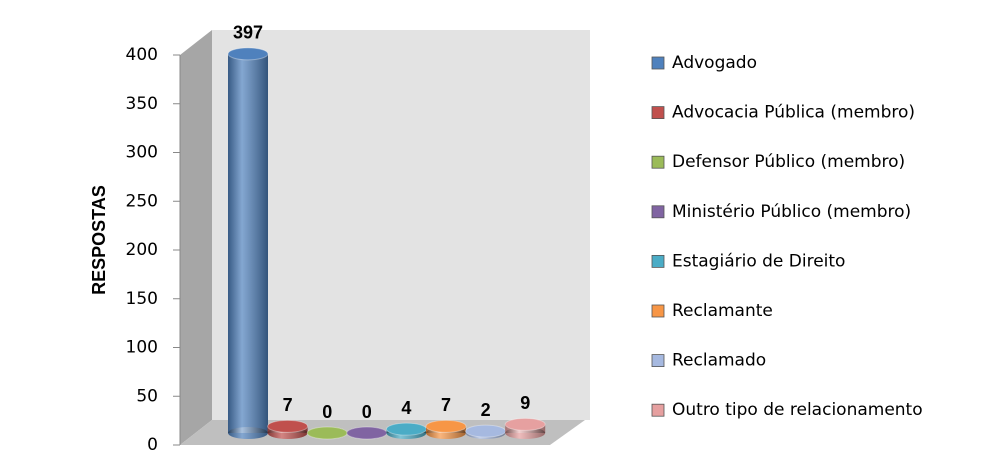 The height and width of the screenshot is (453, 1000). Describe the element at coordinates (406, 408) in the screenshot. I see `data-label: 4` at that location.